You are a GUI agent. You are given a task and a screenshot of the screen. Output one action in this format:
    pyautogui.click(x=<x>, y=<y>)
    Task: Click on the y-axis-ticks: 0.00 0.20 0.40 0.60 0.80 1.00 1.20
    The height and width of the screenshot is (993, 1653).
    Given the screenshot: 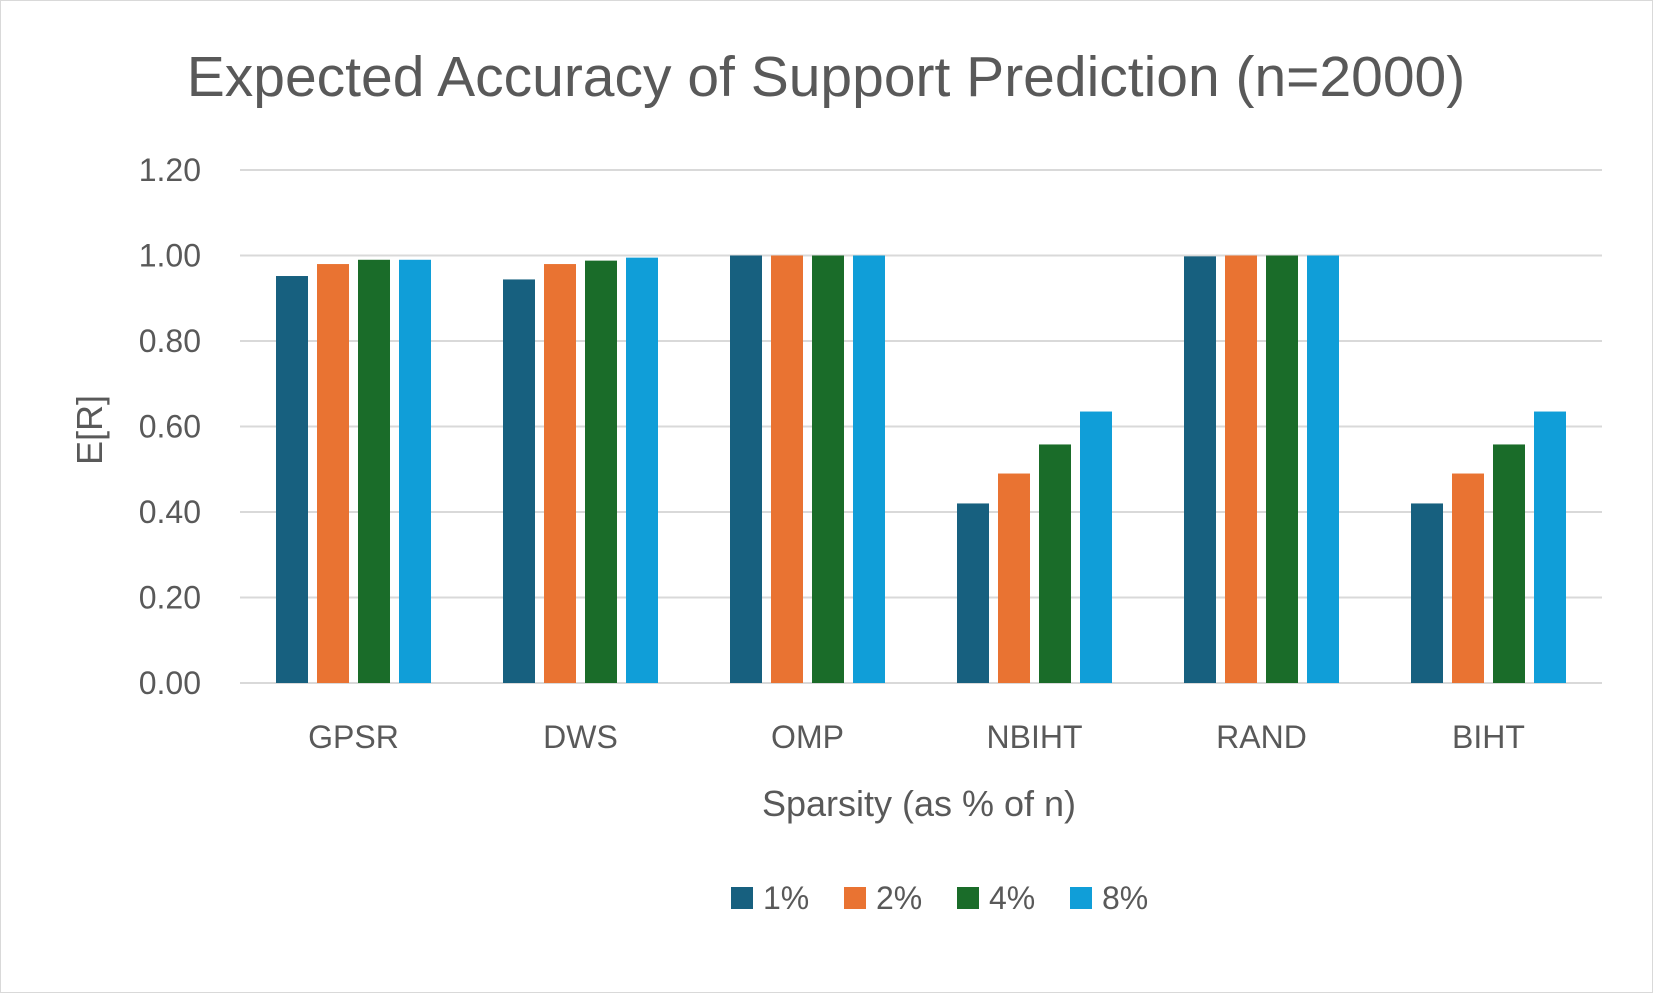 What is the action you would take?
    pyautogui.click(x=170, y=426)
    